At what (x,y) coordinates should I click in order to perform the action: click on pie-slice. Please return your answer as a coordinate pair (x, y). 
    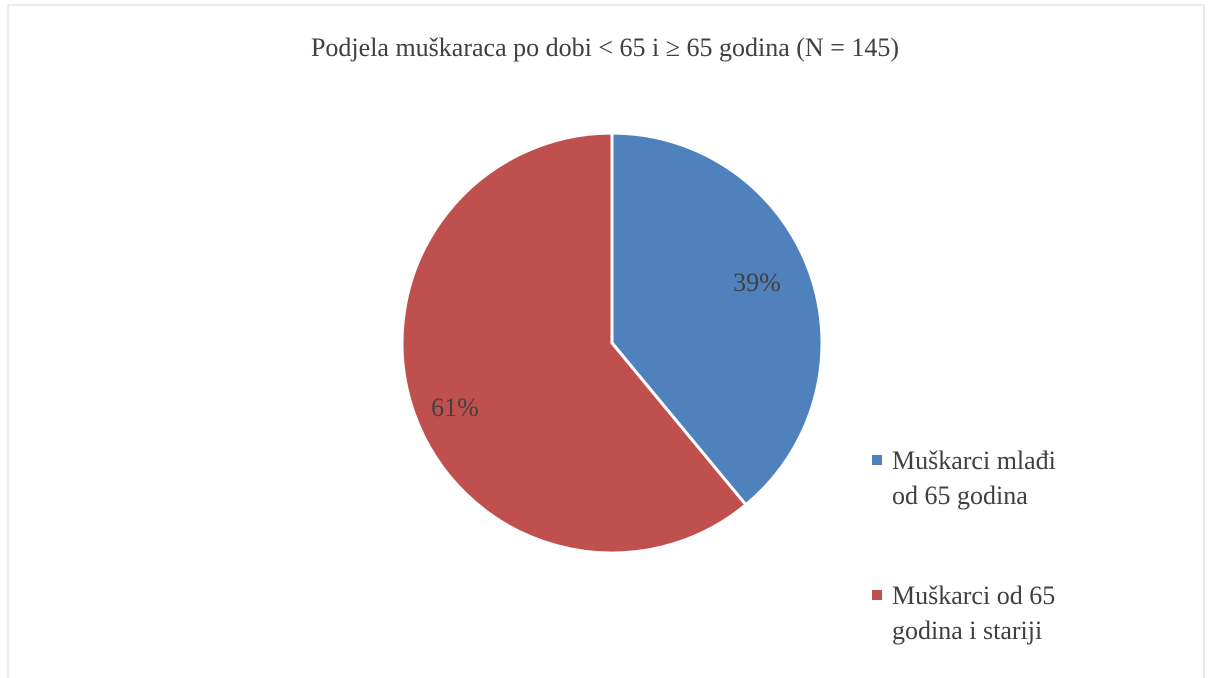
    Looking at the image, I should click on (717, 319).